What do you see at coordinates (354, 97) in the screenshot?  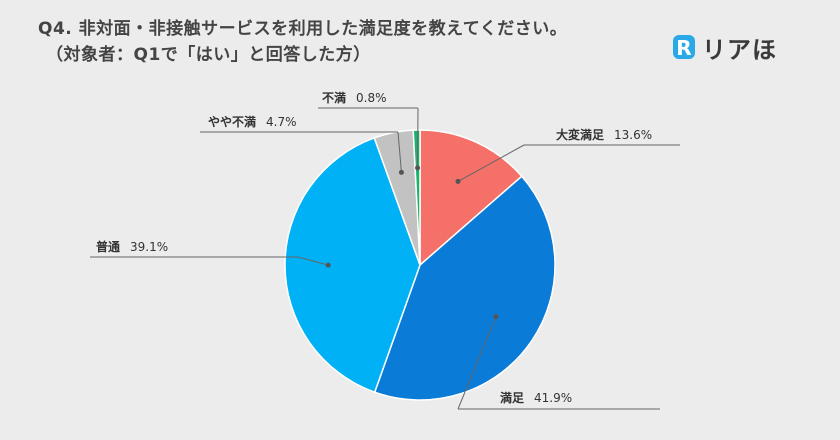 I see `slice-label-4: 不満 0.8%` at bounding box center [354, 97].